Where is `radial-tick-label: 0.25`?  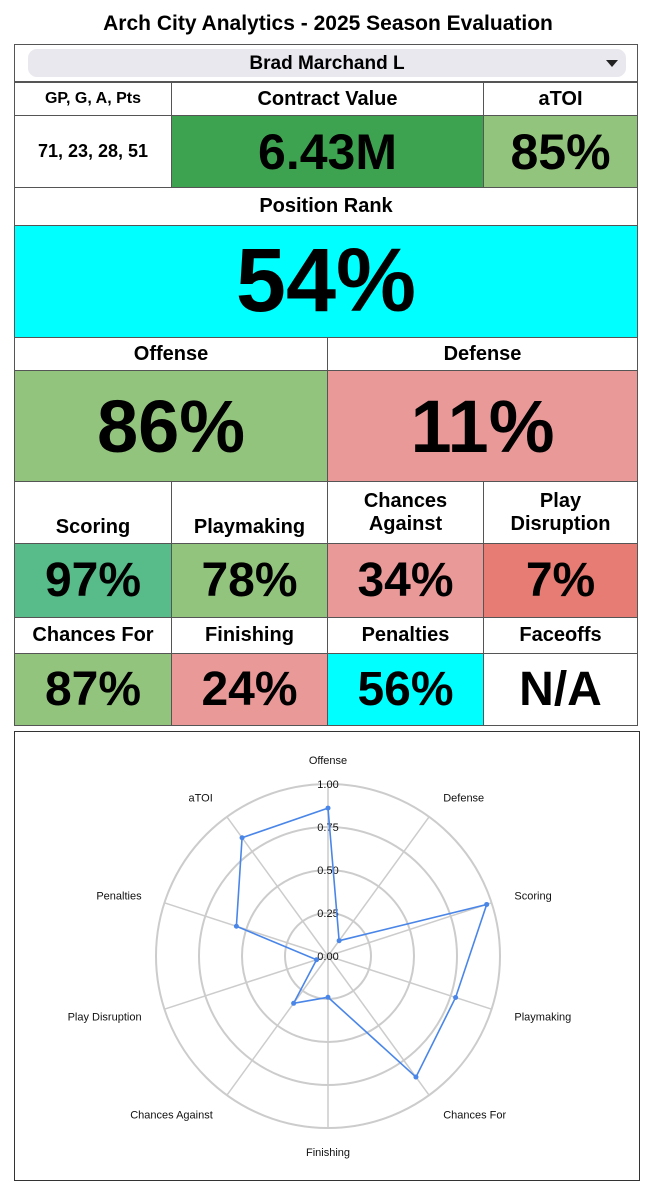
radial-tick-label: 0.25 is located at coordinates (327, 914).